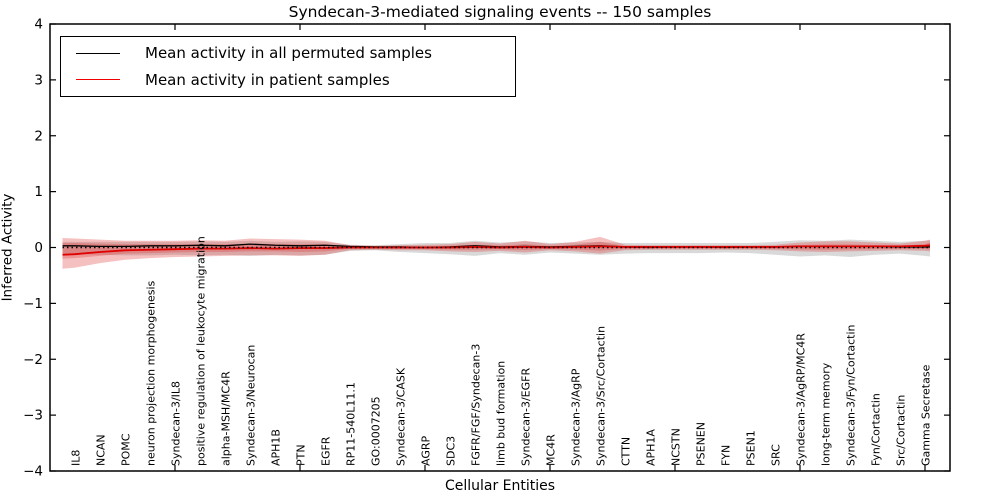  What do you see at coordinates (801, 399) in the screenshot?
I see `entity-label: Syndecan-3/AgRP/MC4R` at bounding box center [801, 399].